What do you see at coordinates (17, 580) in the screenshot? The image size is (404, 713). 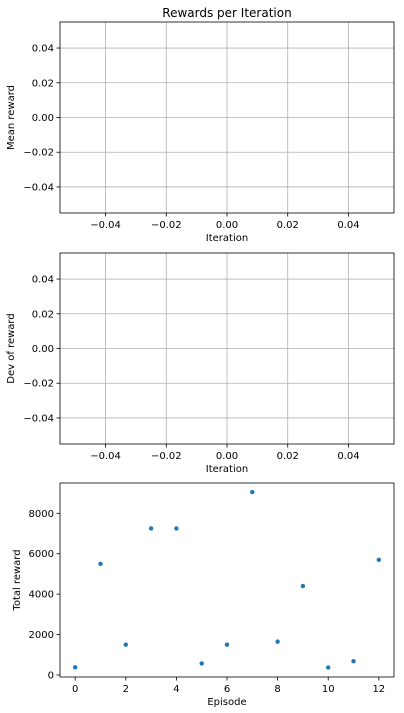 I see `total-reward-y-axis-label: Total reward` at bounding box center [17, 580].